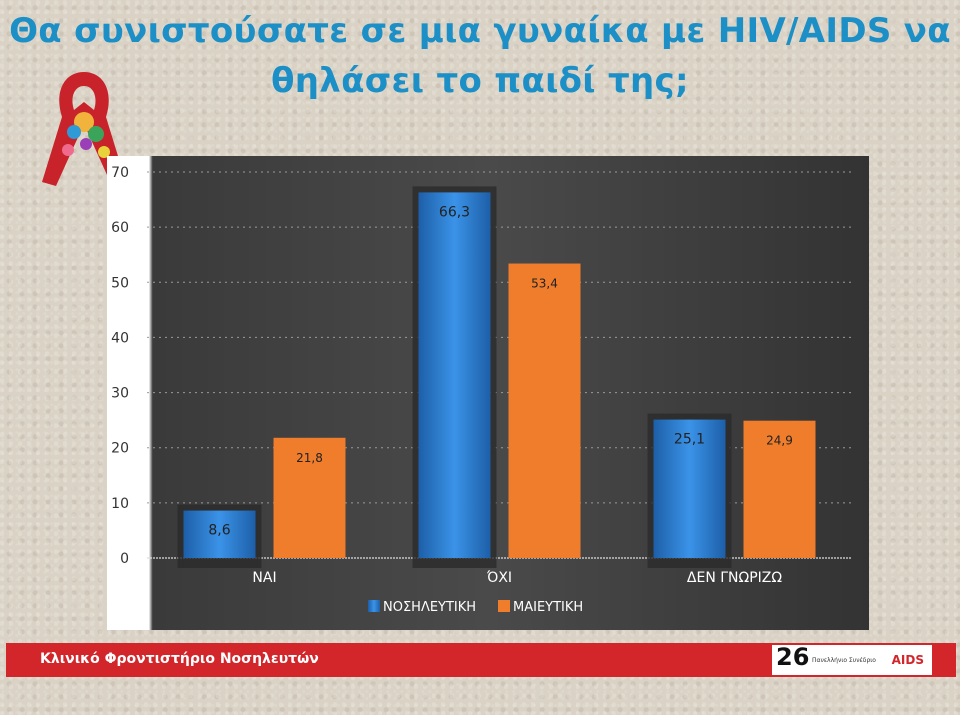  Describe the element at coordinates (907, 660) in the screenshot. I see `logo-aids: AIDS` at that location.